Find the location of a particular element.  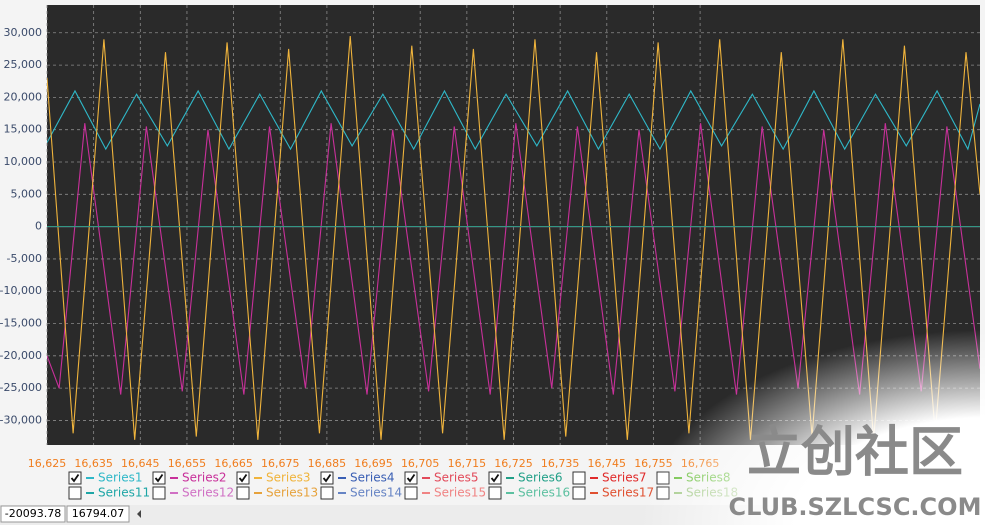

legend-label: Series12 is located at coordinates (208, 493).